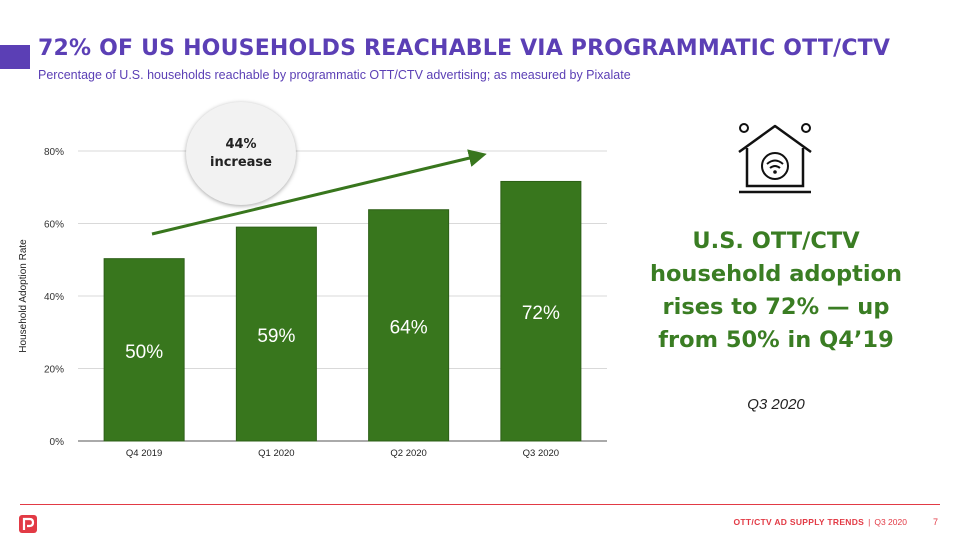  I want to click on increase-callout: 44% increase, so click(241, 153).